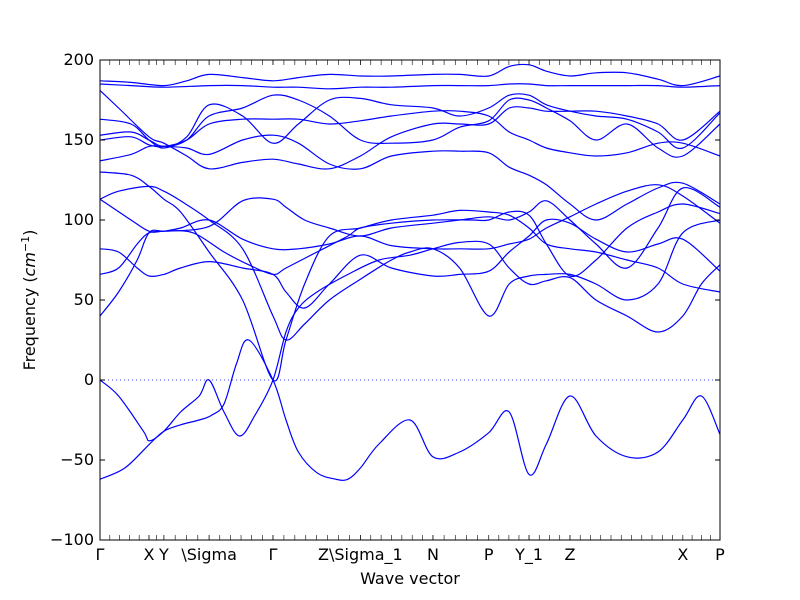 This screenshot has width=800, height=600. What do you see at coordinates (84, 299) in the screenshot?
I see `y-tick-label: 50` at bounding box center [84, 299].